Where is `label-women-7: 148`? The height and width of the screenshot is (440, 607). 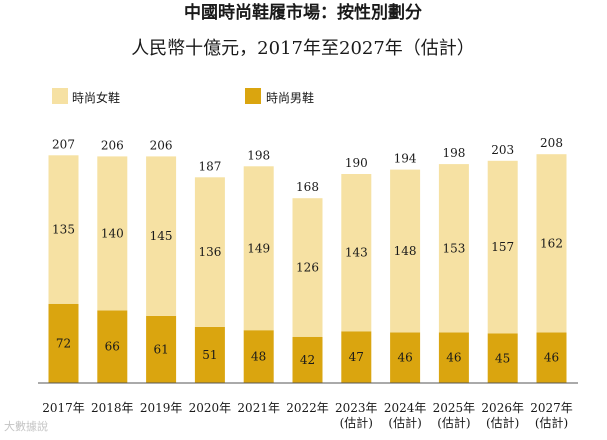 label-women-7: 148 is located at coordinates (405, 251).